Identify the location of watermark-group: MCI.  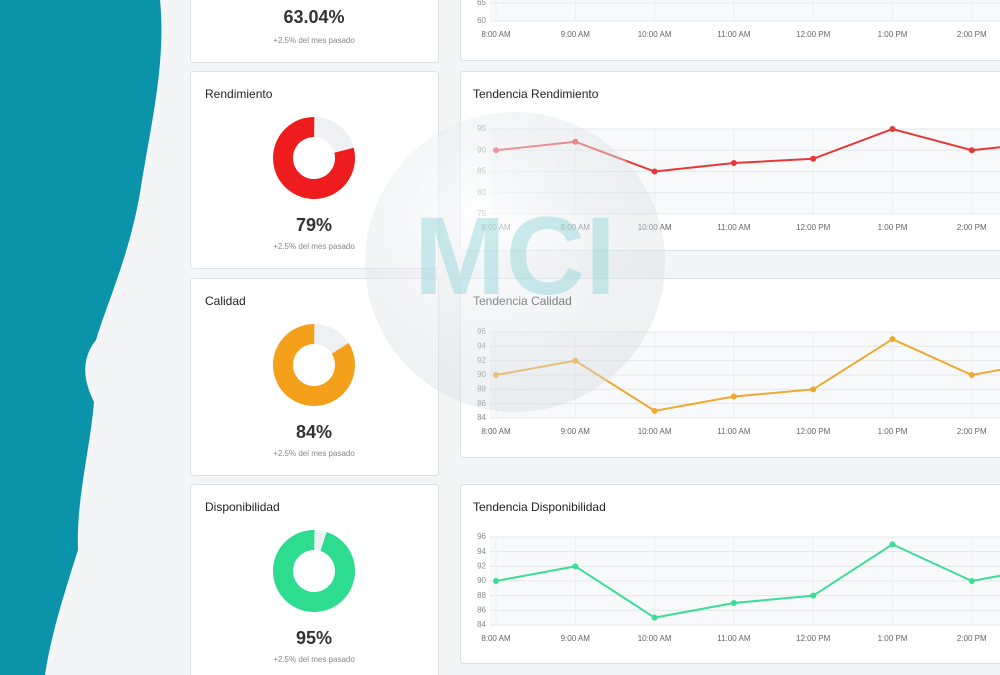
(515, 262).